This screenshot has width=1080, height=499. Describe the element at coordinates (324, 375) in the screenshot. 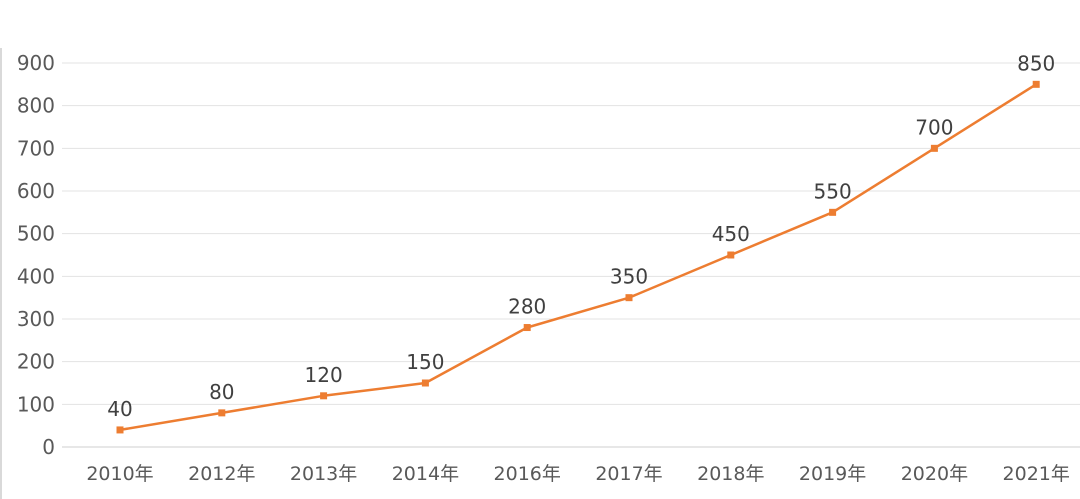

I see `data-label: 120` at that location.